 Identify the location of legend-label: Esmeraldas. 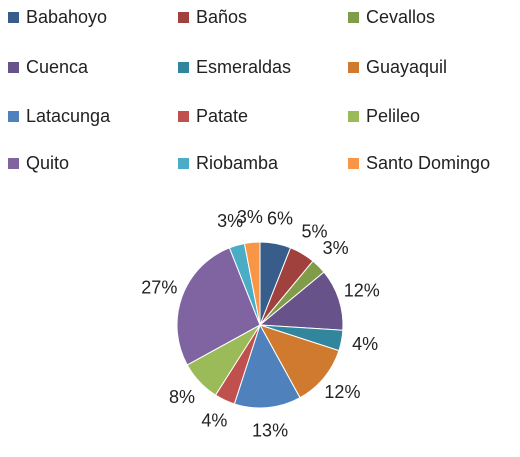
(243, 67).